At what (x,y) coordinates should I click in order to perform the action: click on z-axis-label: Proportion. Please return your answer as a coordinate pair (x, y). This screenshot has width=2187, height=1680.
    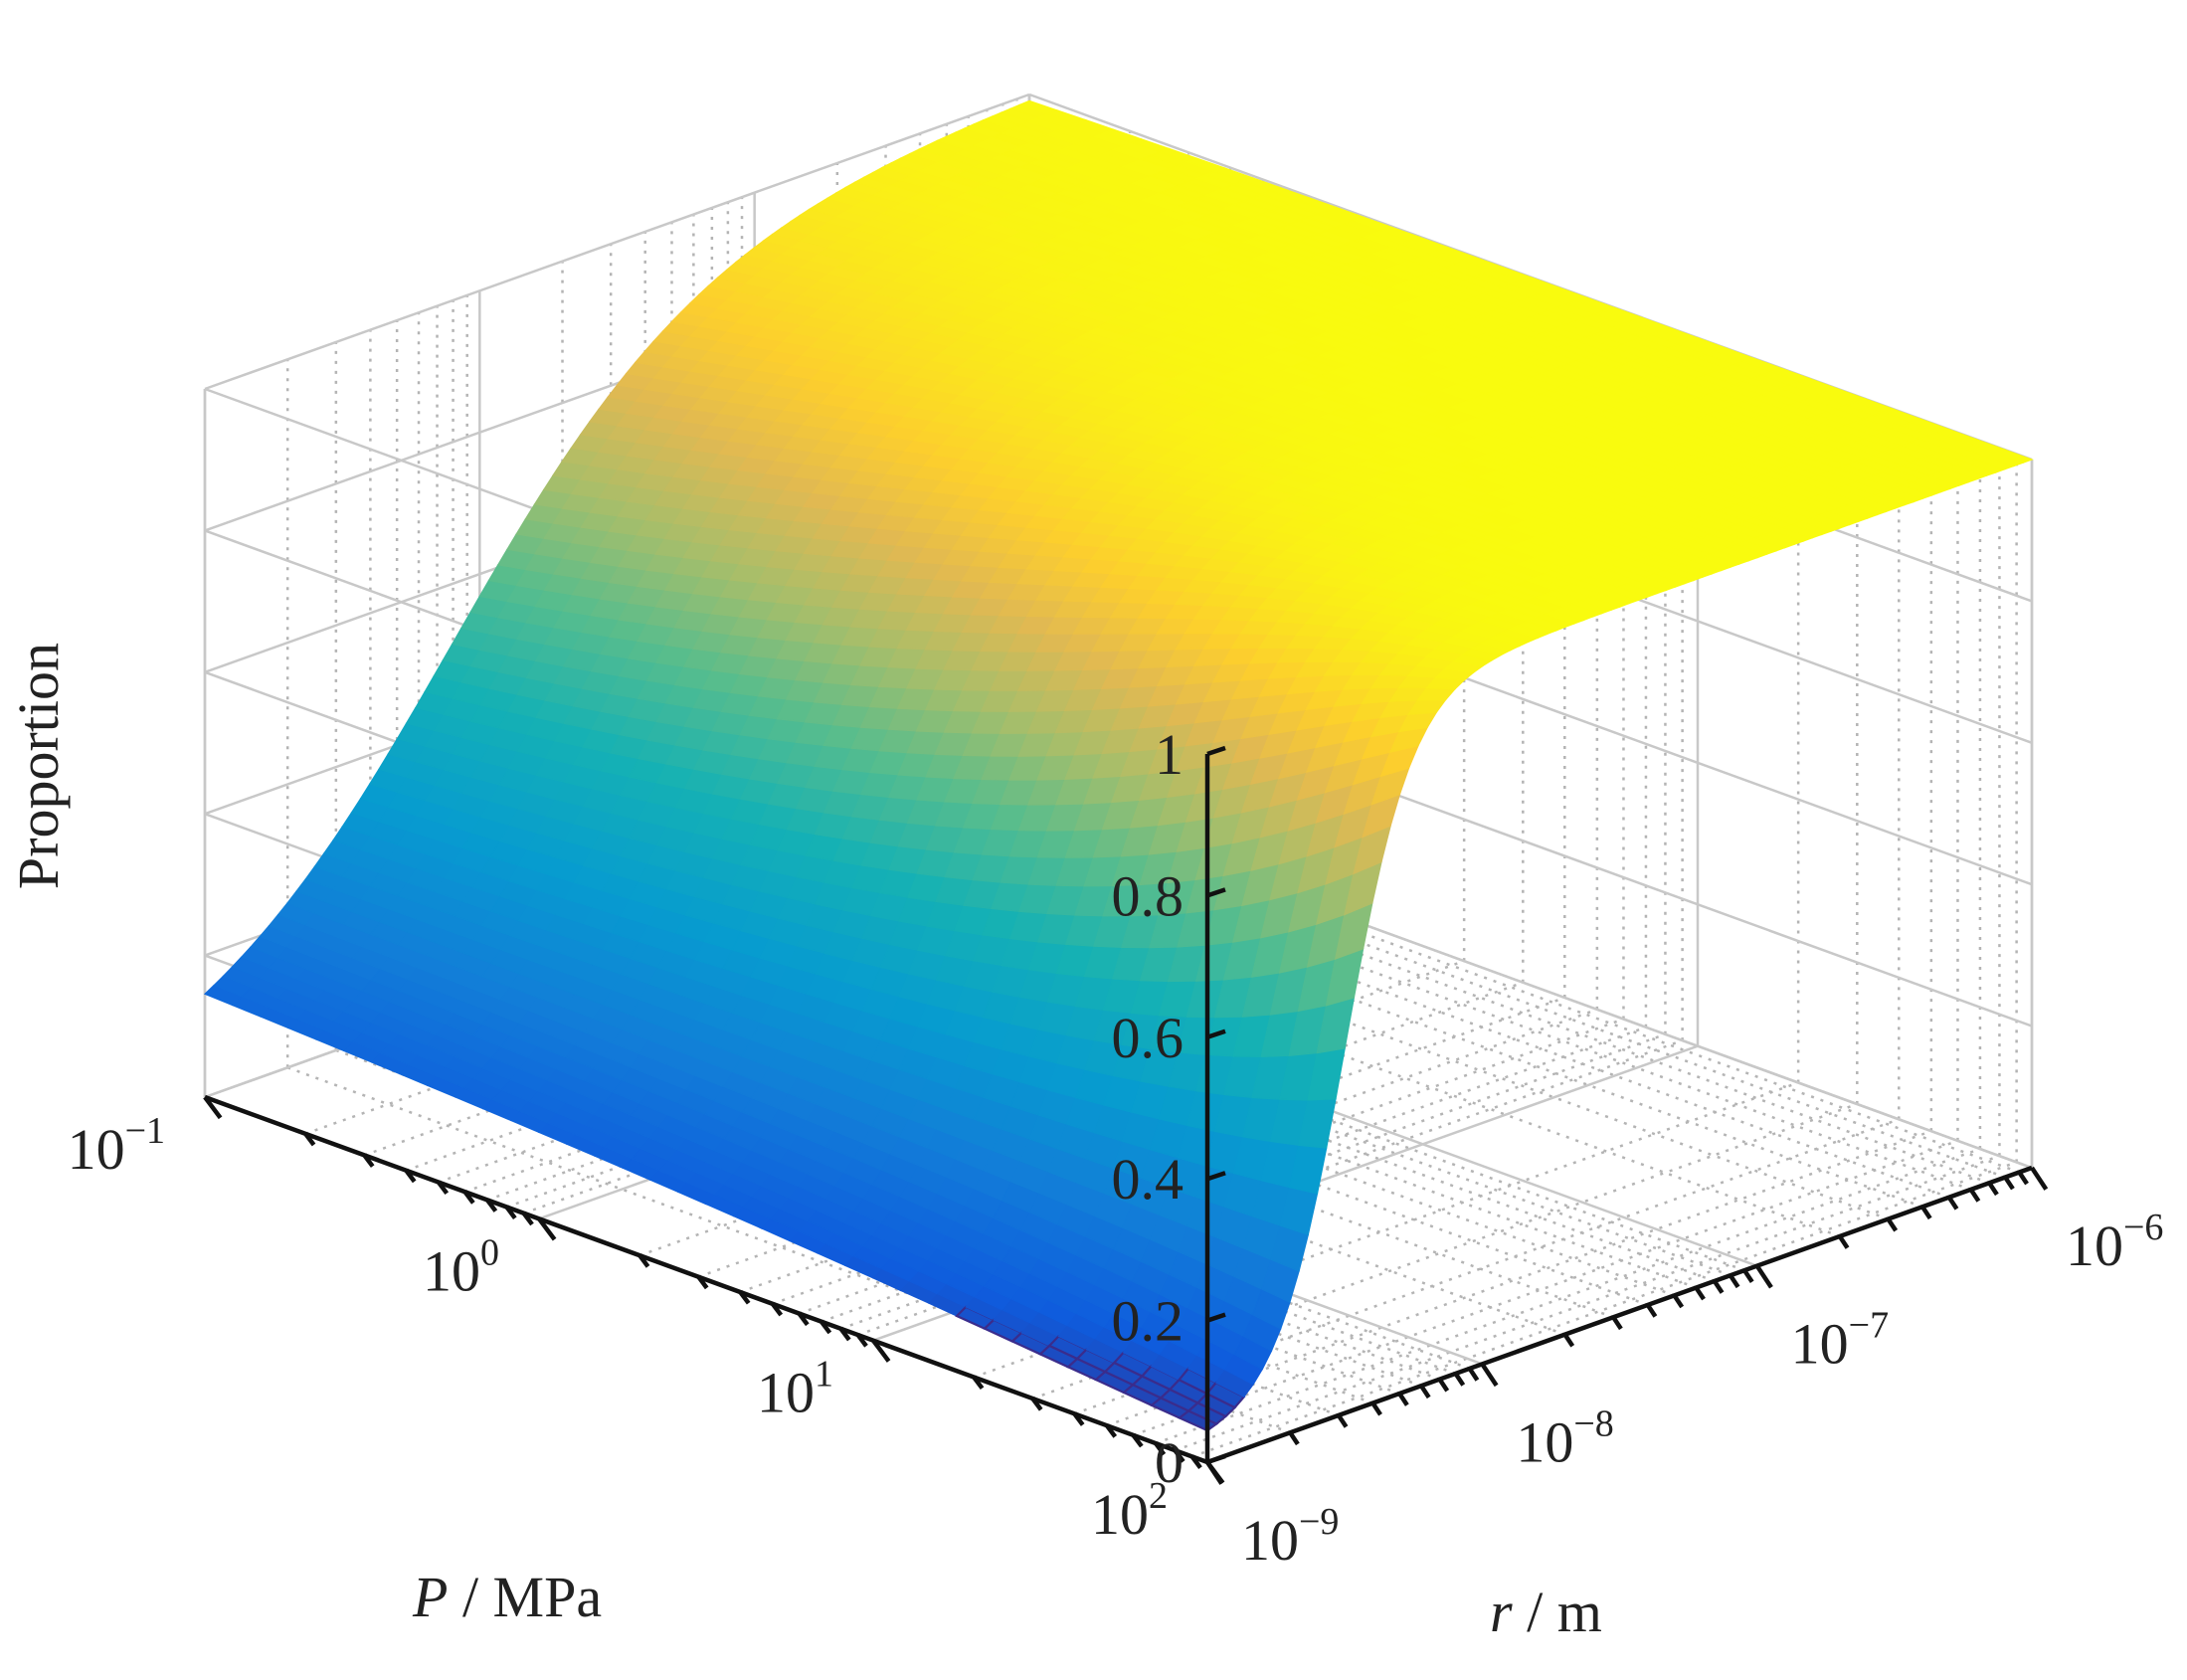
    Looking at the image, I should click on (38, 766).